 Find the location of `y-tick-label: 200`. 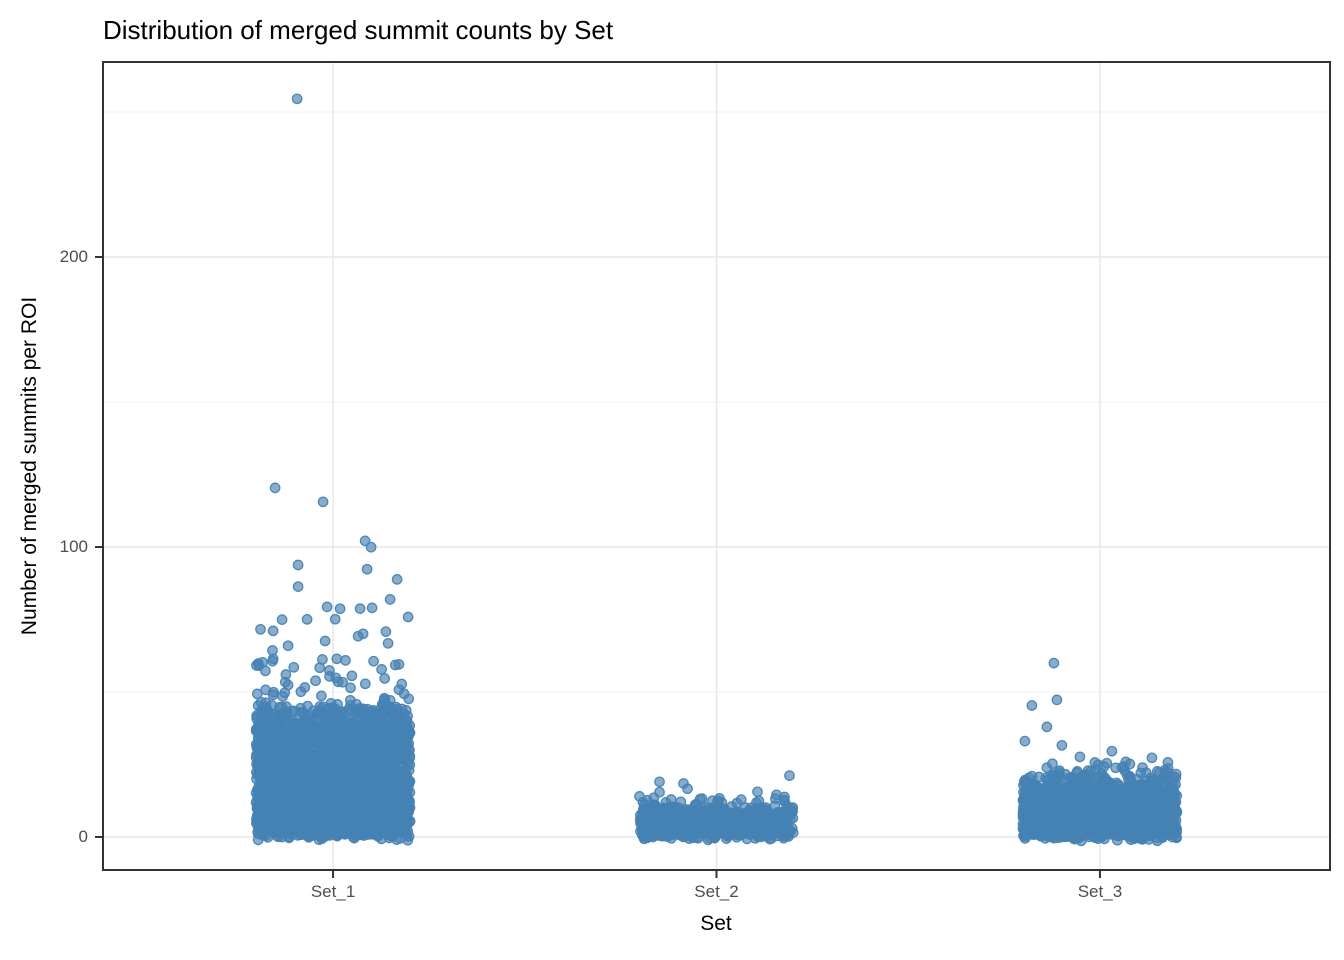

y-tick-label: 200 is located at coordinates (73, 256).